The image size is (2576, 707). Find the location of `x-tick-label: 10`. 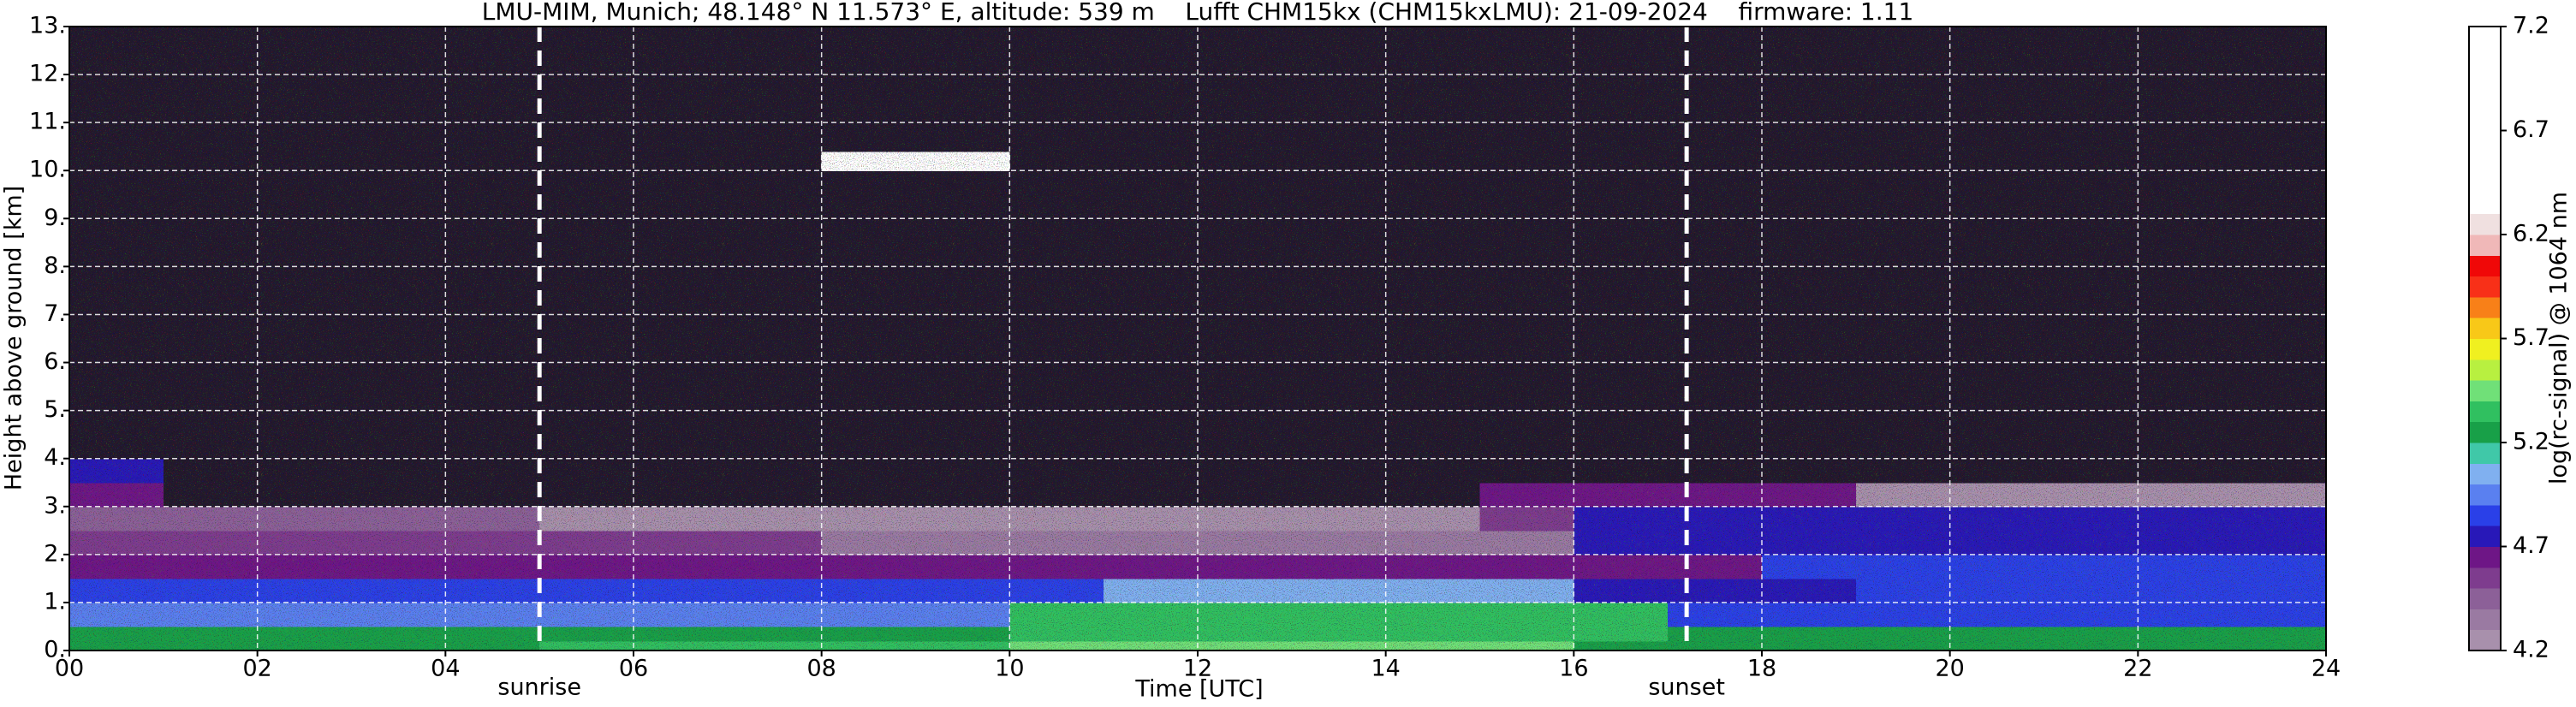

x-tick-label: 10 is located at coordinates (1009, 669).